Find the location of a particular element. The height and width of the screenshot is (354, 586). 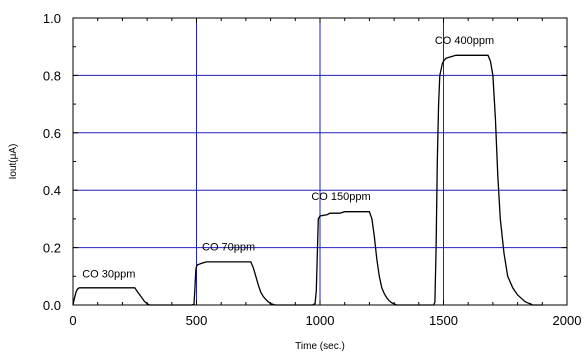

y-tick-label: 1.0 is located at coordinates (52, 18).